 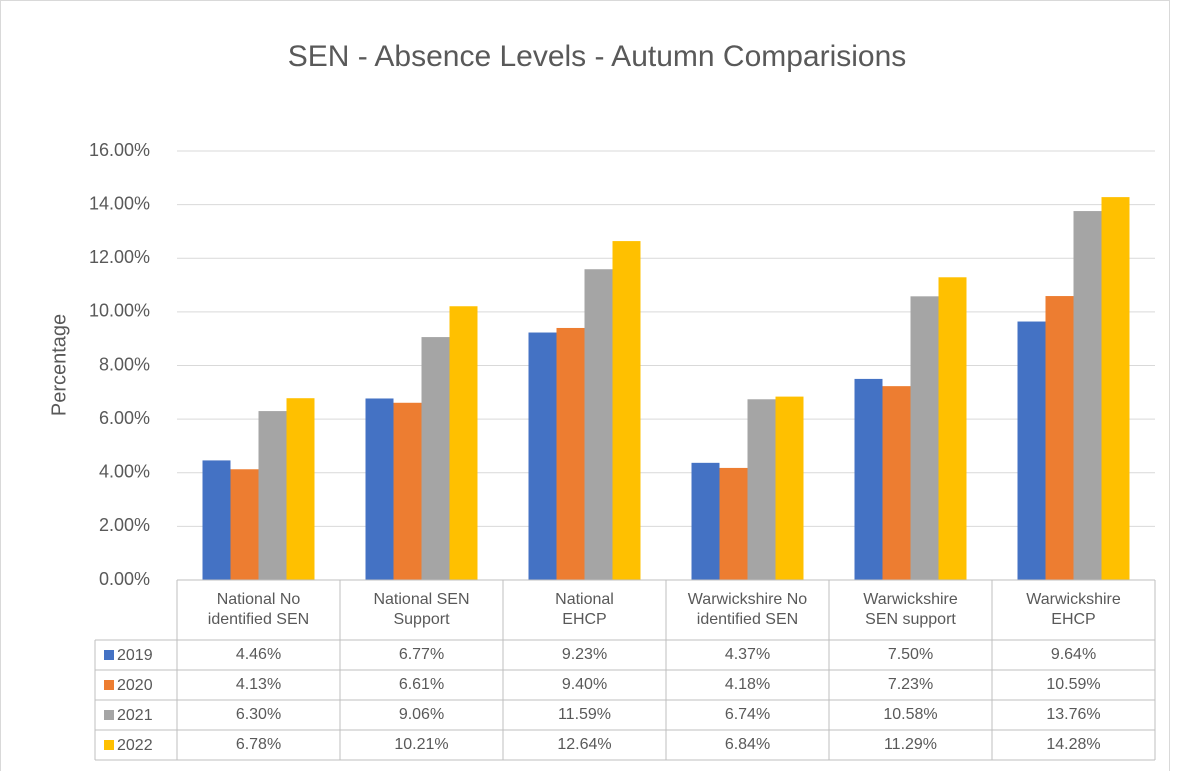 What do you see at coordinates (124, 579) in the screenshot?
I see `y-tick-label: 0.00%` at bounding box center [124, 579].